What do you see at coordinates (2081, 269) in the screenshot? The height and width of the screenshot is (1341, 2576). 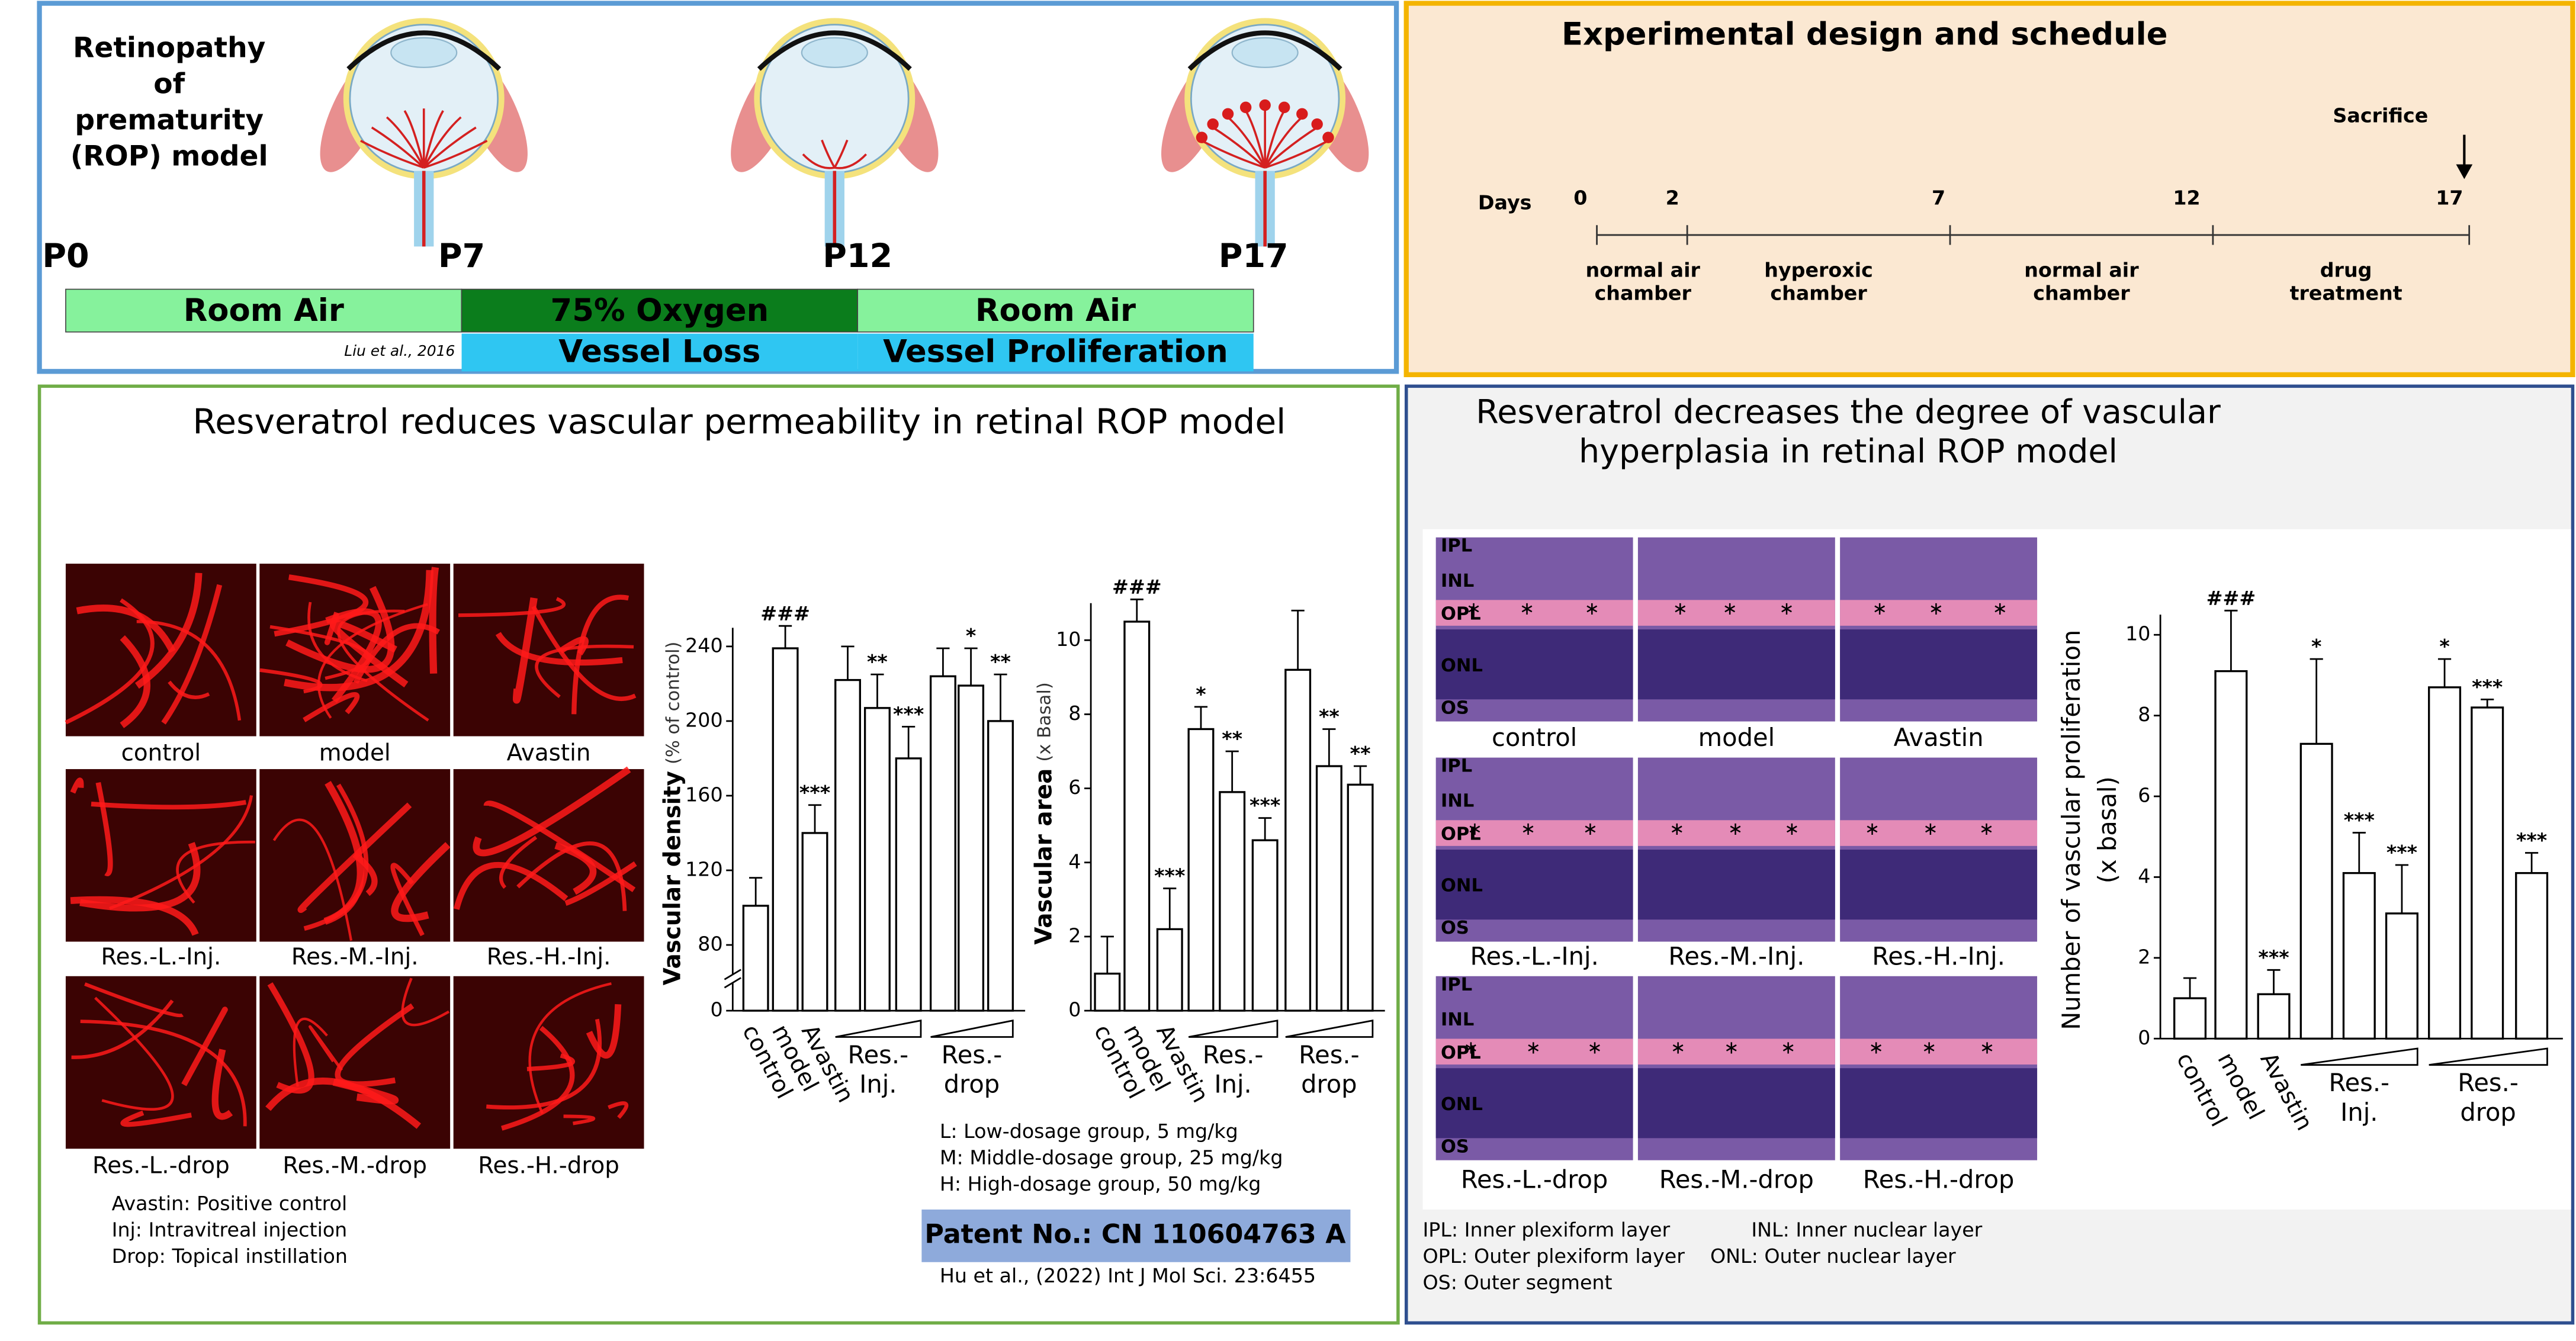 I see `stage-label: normal air` at bounding box center [2081, 269].